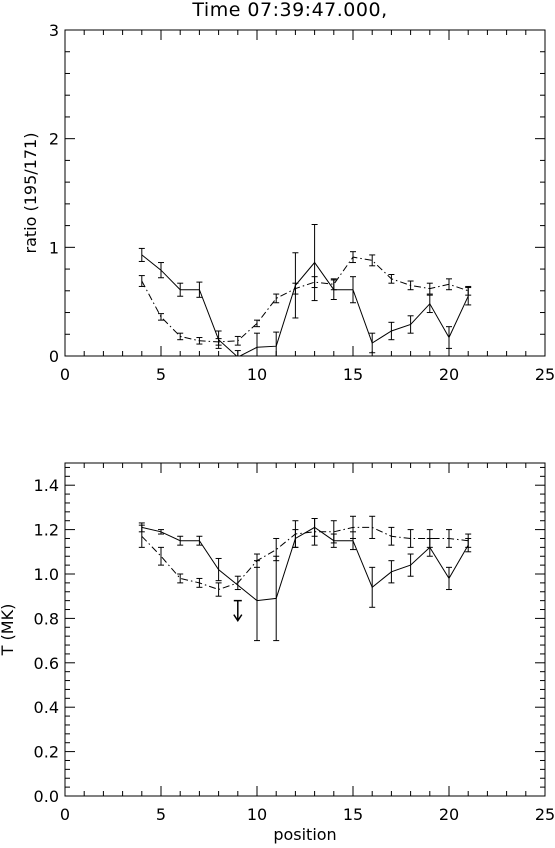  I want to click on y-tick-label: 1.2, so click(46, 530).